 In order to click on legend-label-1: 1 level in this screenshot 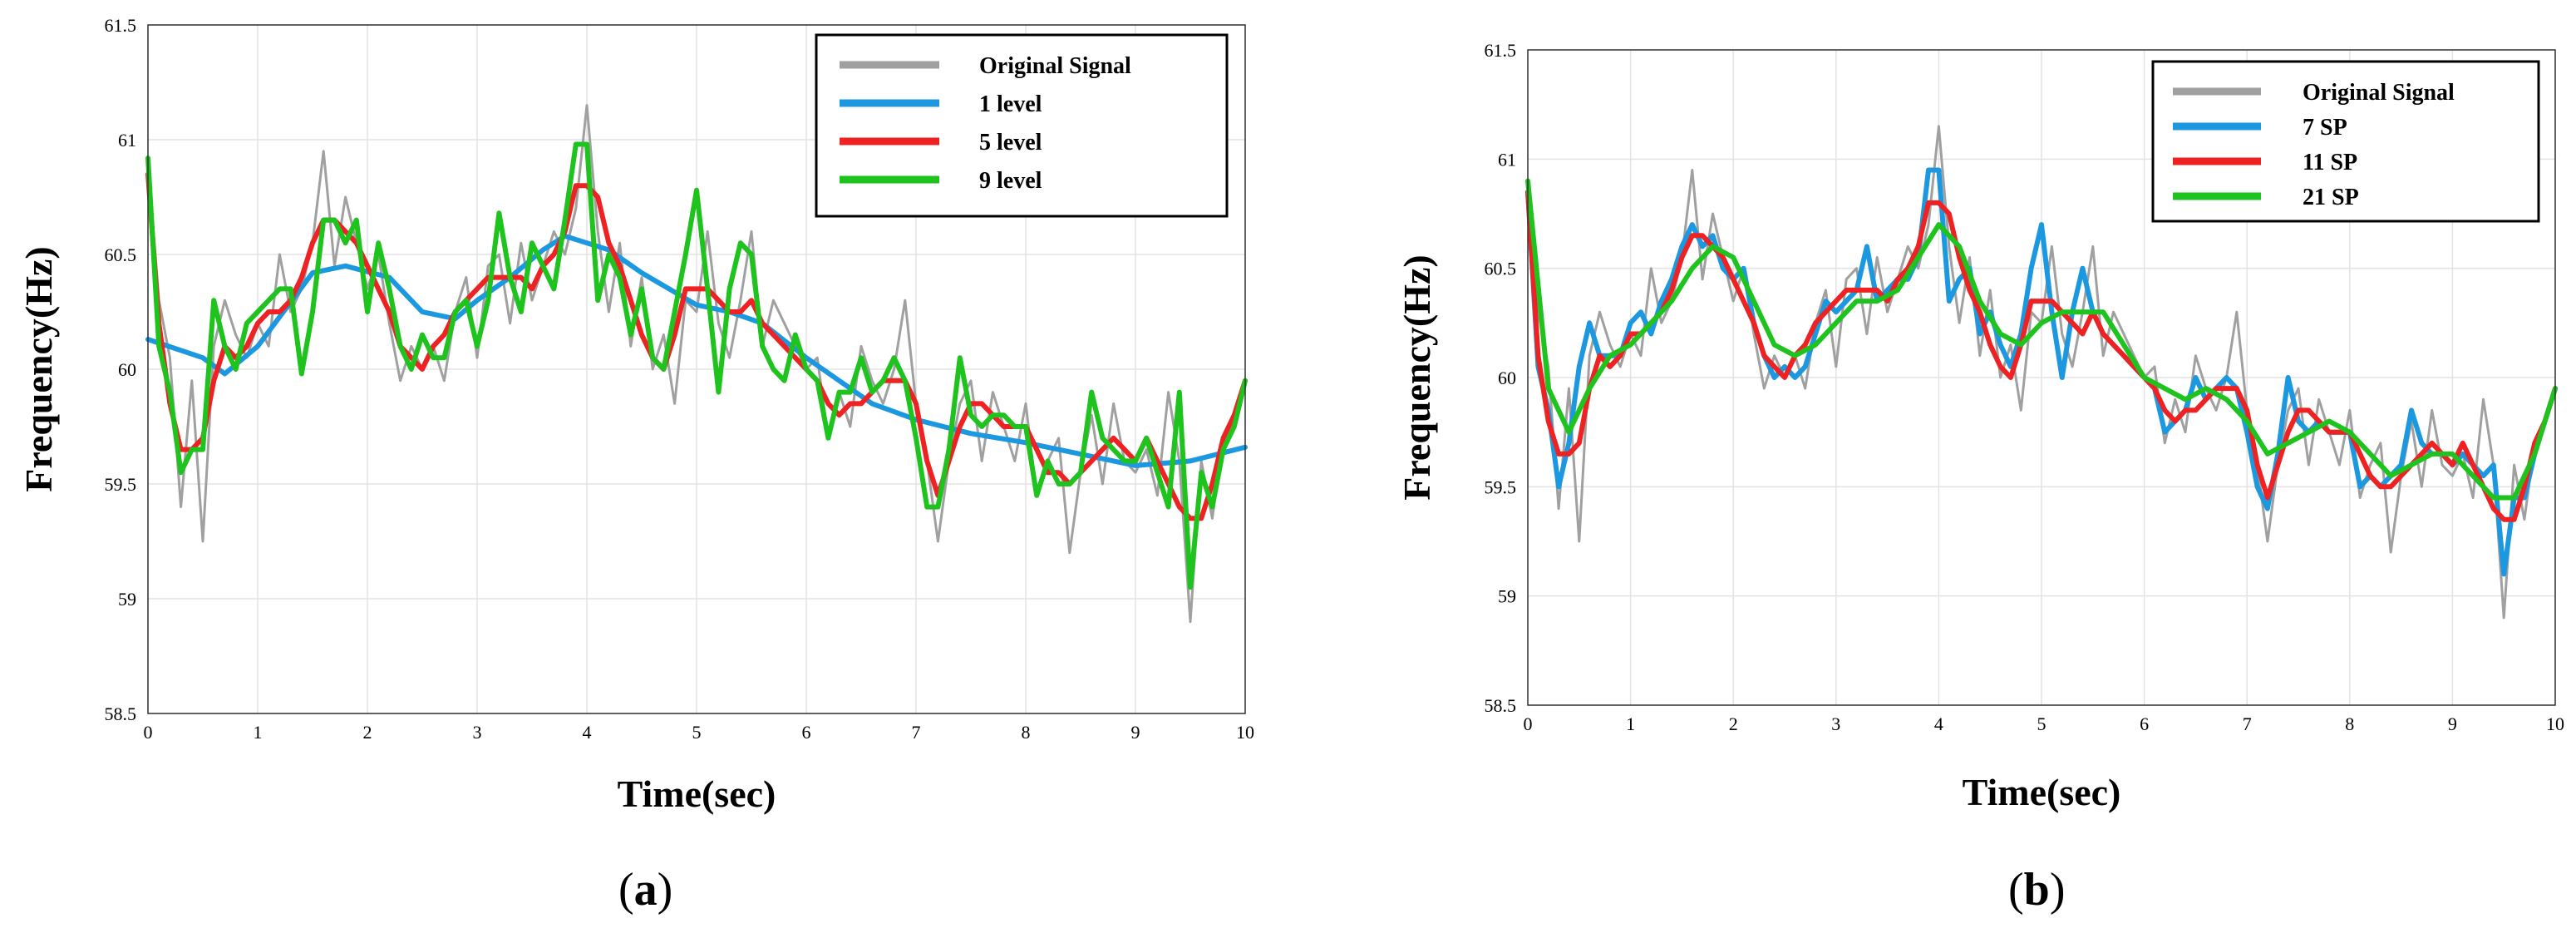, I will do `click(1010, 104)`.